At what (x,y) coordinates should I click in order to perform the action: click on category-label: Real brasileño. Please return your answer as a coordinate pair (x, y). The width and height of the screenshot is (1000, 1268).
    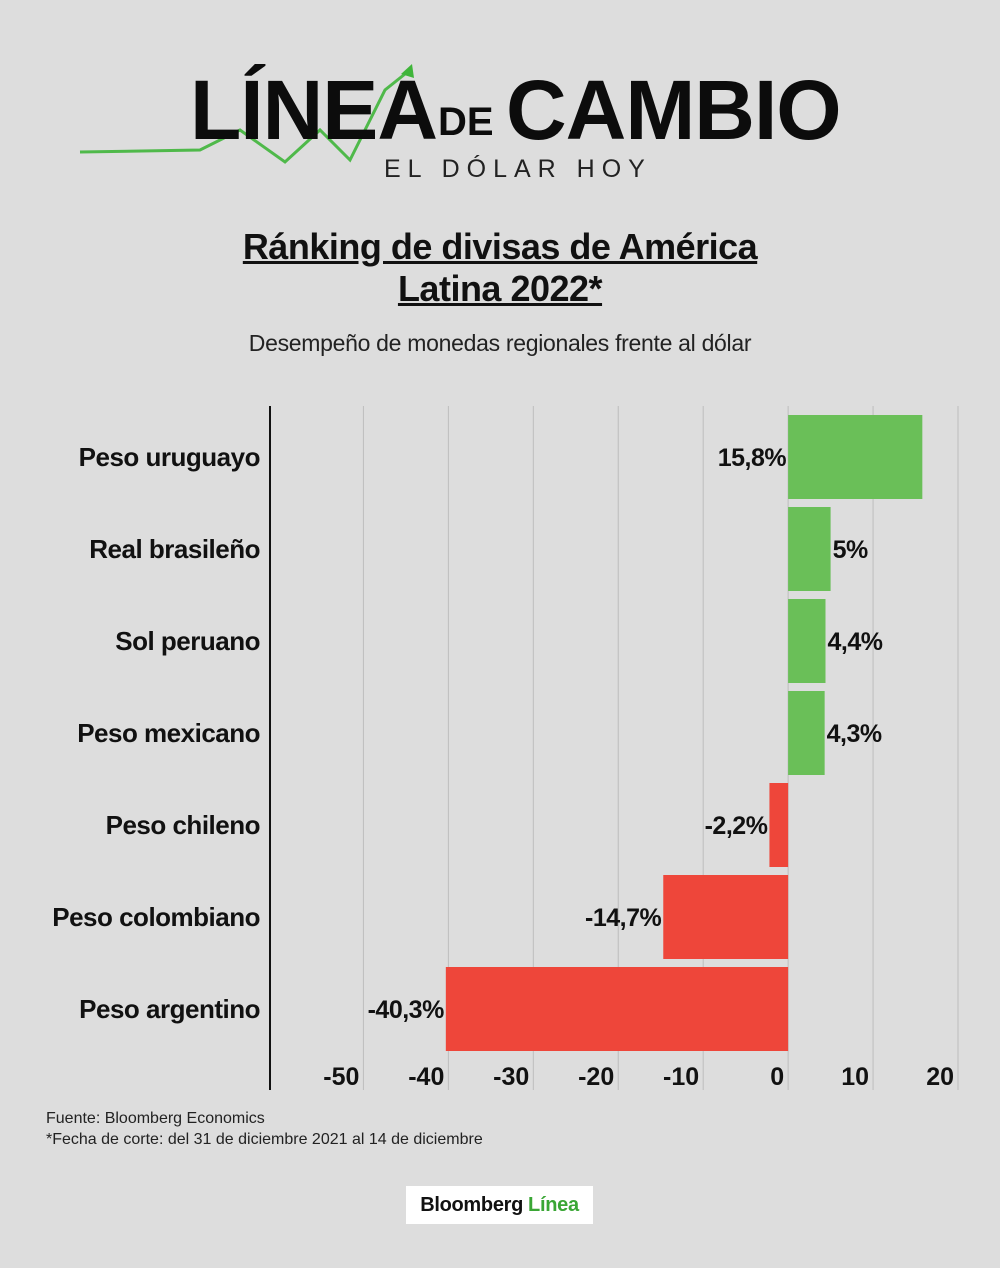
    Looking at the image, I should click on (174, 549).